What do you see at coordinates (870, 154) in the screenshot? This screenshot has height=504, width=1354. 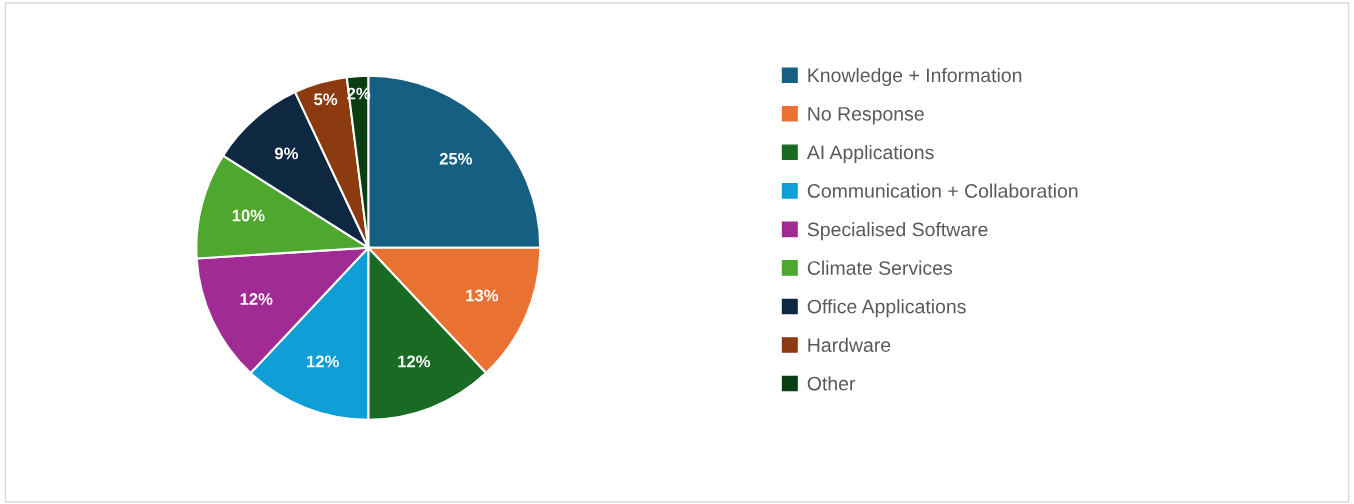 I see `legend-label: AI Applications` at bounding box center [870, 154].